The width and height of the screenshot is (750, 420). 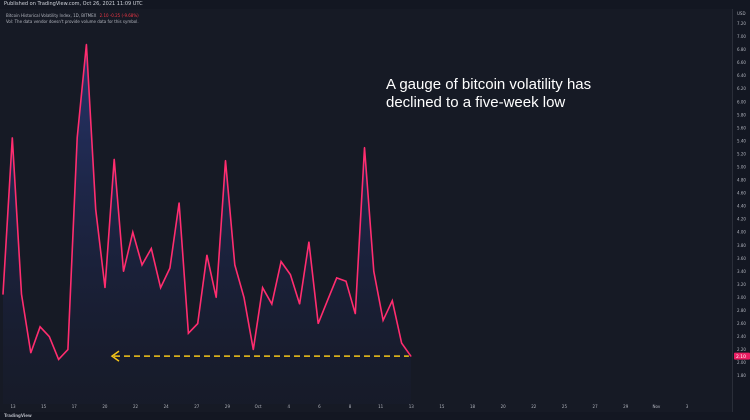 What do you see at coordinates (258, 406) in the screenshot?
I see `x-tick-label: Oct` at bounding box center [258, 406].